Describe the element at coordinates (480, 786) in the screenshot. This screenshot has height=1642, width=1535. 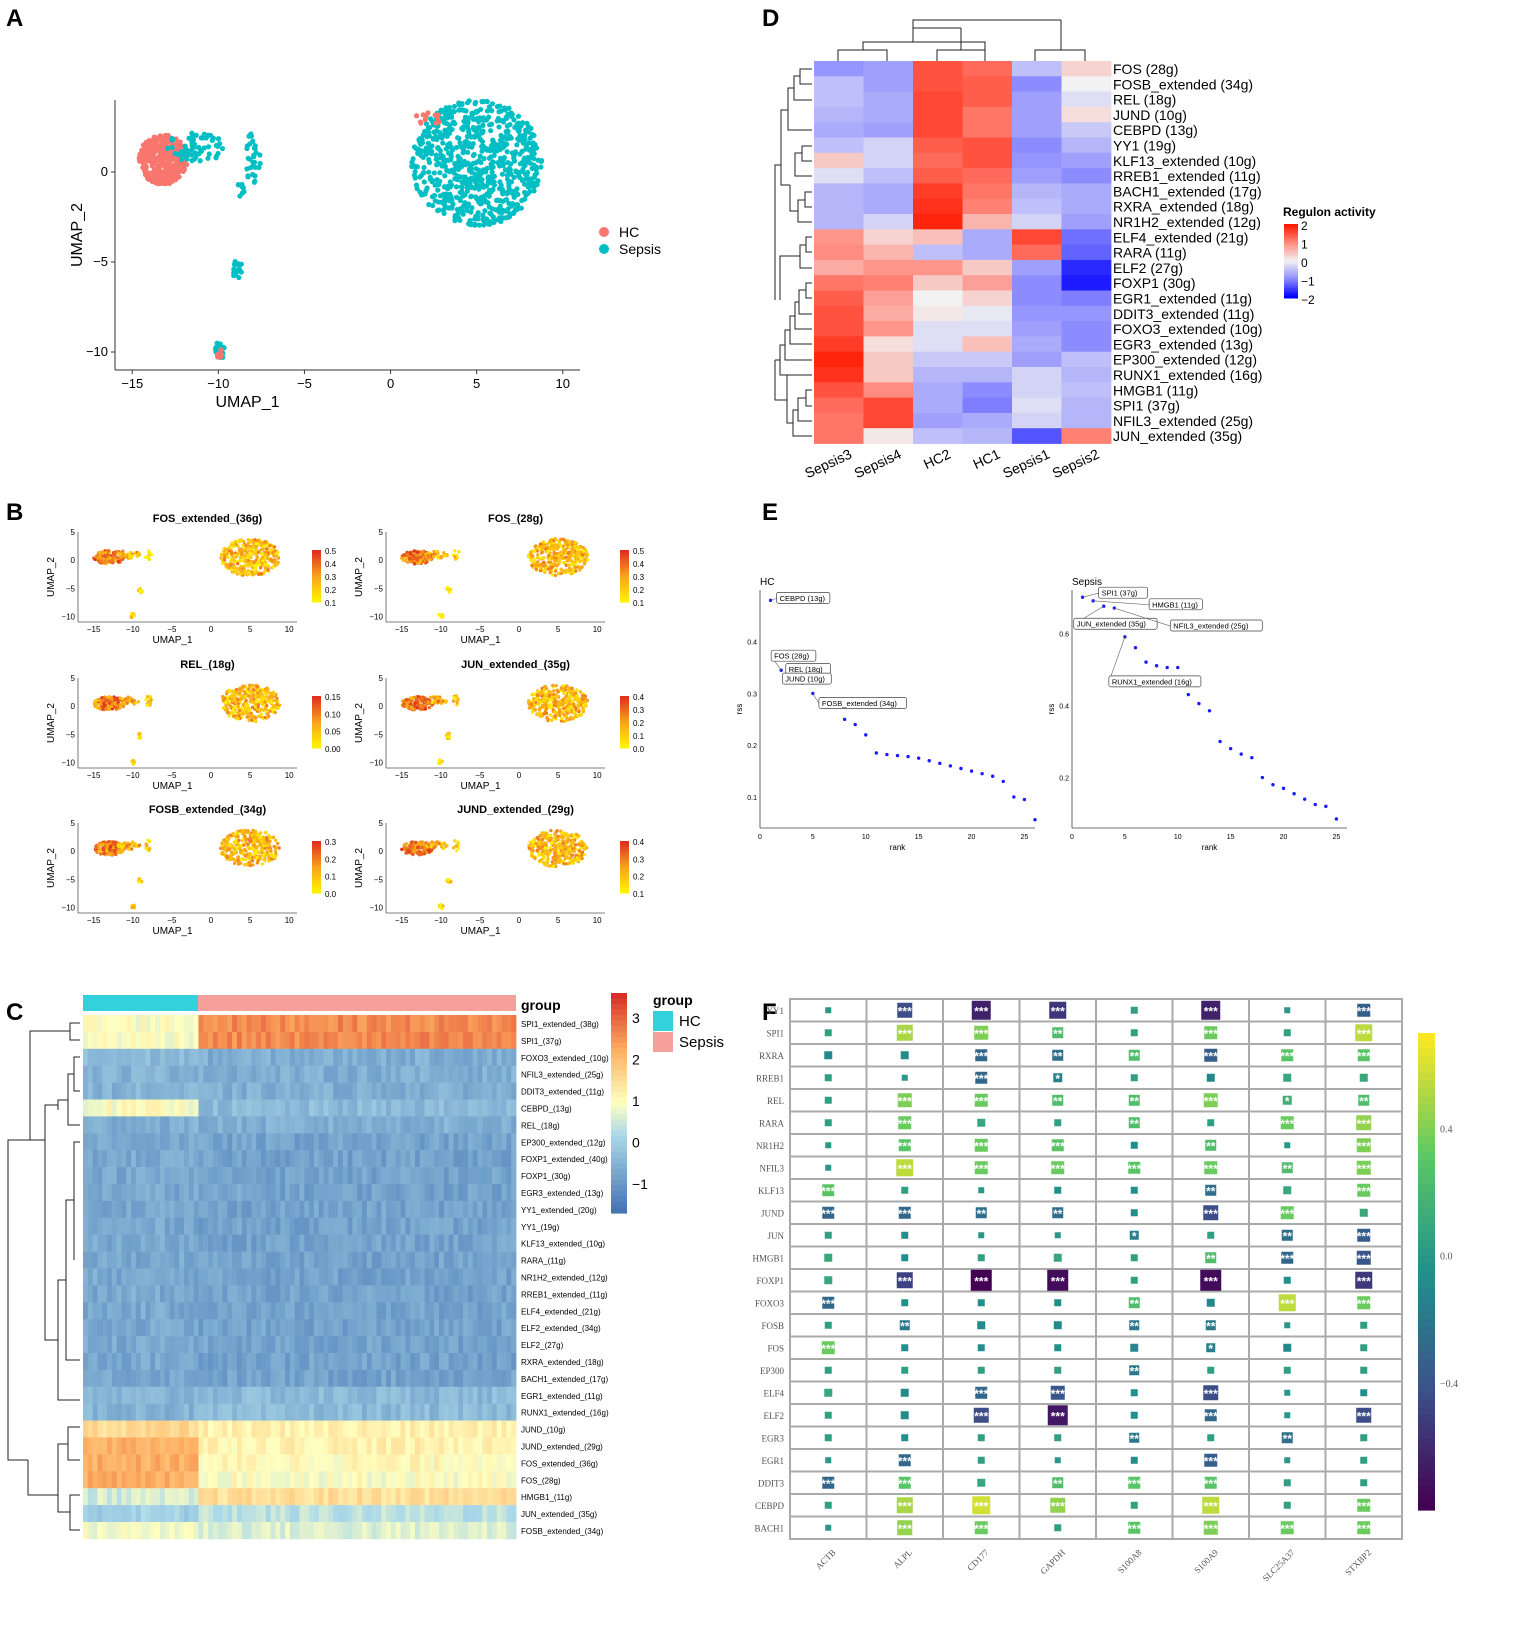
I see `x-axis-title: UMAP_1` at that location.